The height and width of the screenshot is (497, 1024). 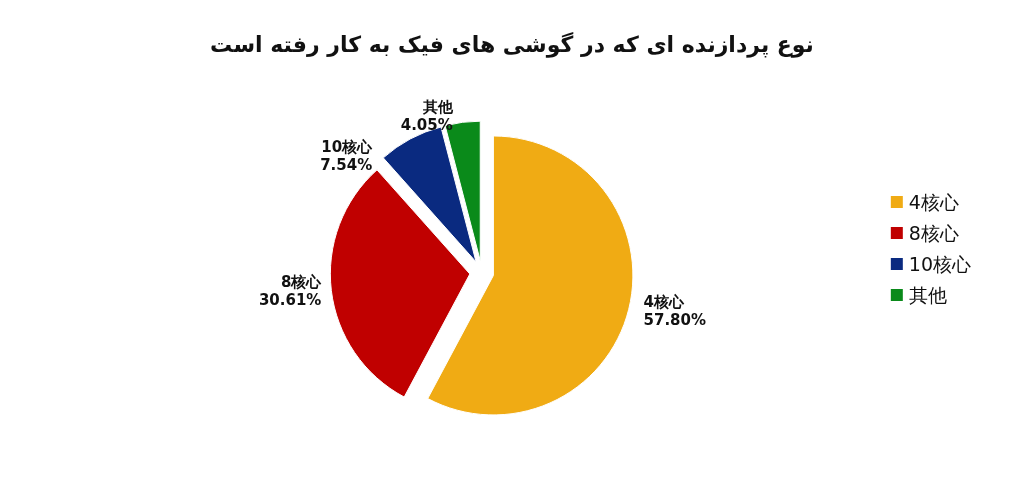 I want to click on legend-label: 10核心, so click(x=940, y=264).